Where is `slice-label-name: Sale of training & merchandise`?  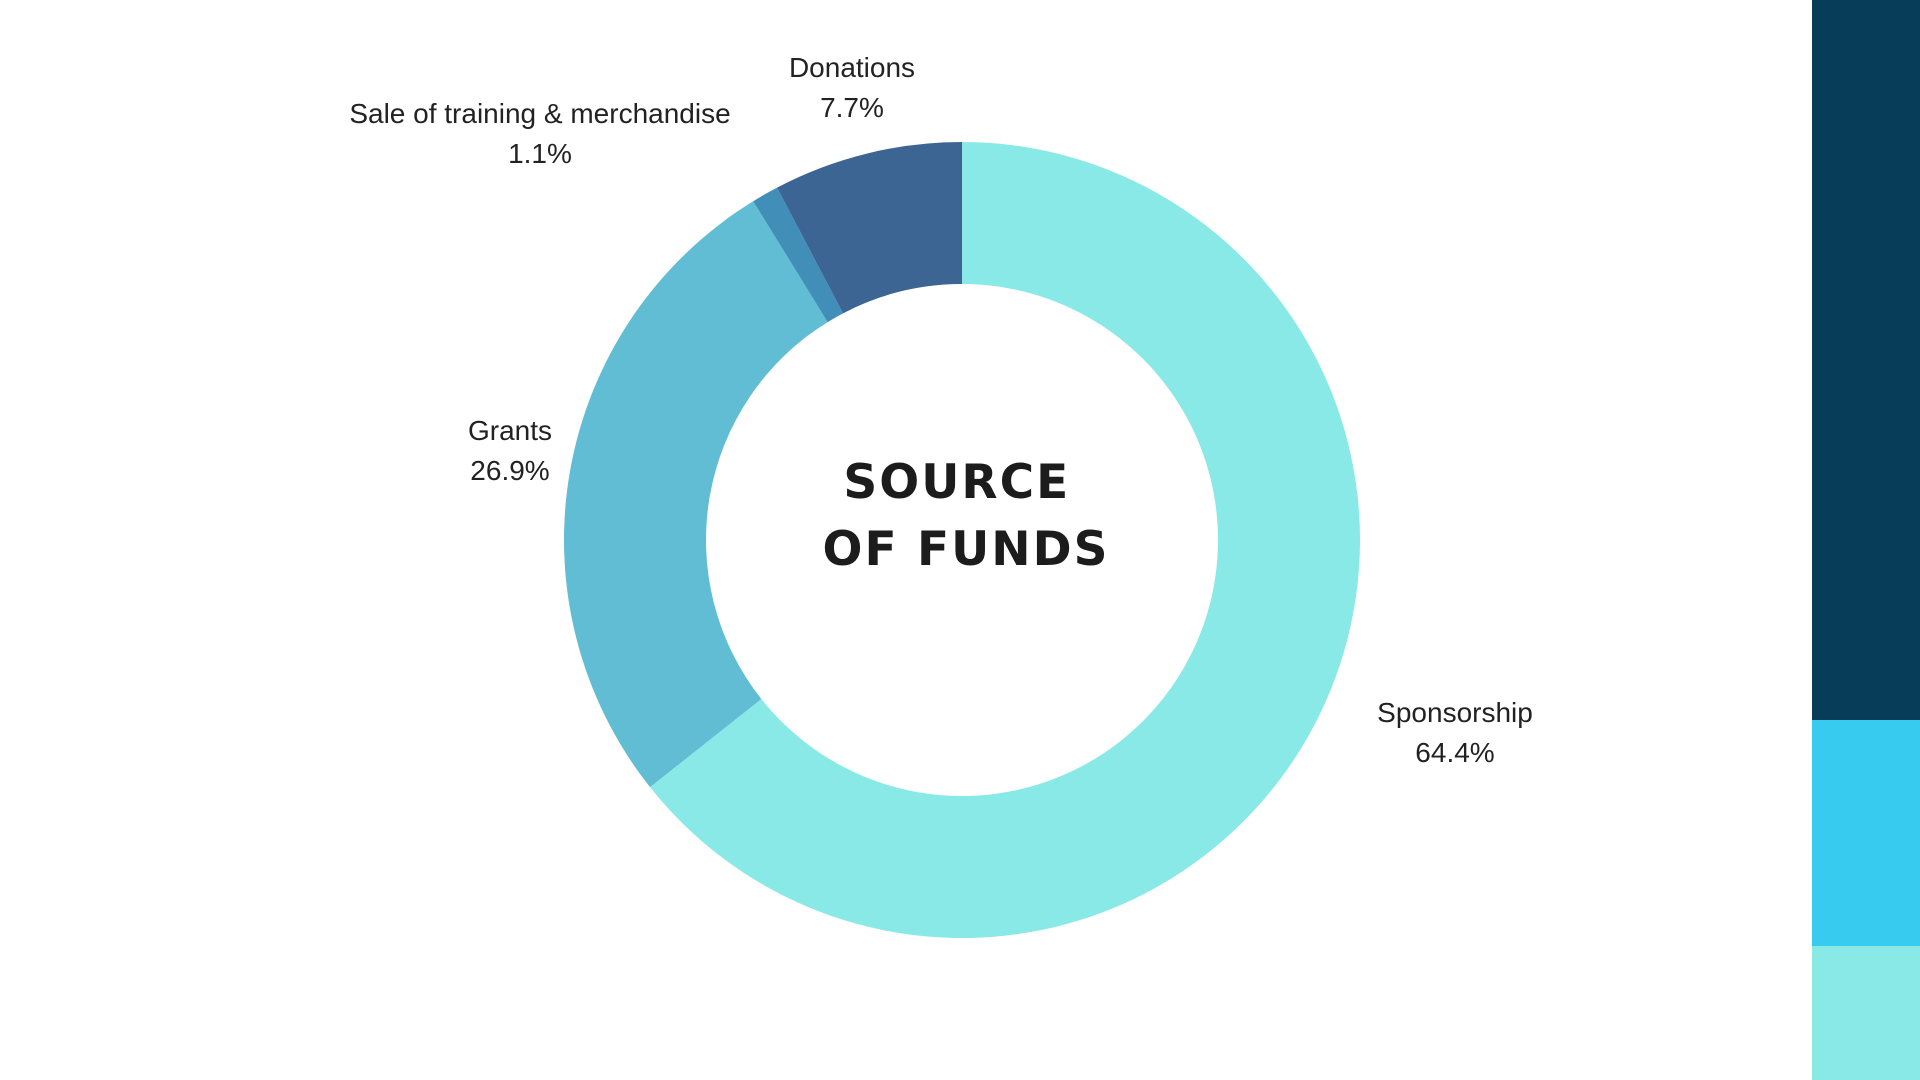
slice-label-name: Sale of training & merchandise is located at coordinates (539, 113).